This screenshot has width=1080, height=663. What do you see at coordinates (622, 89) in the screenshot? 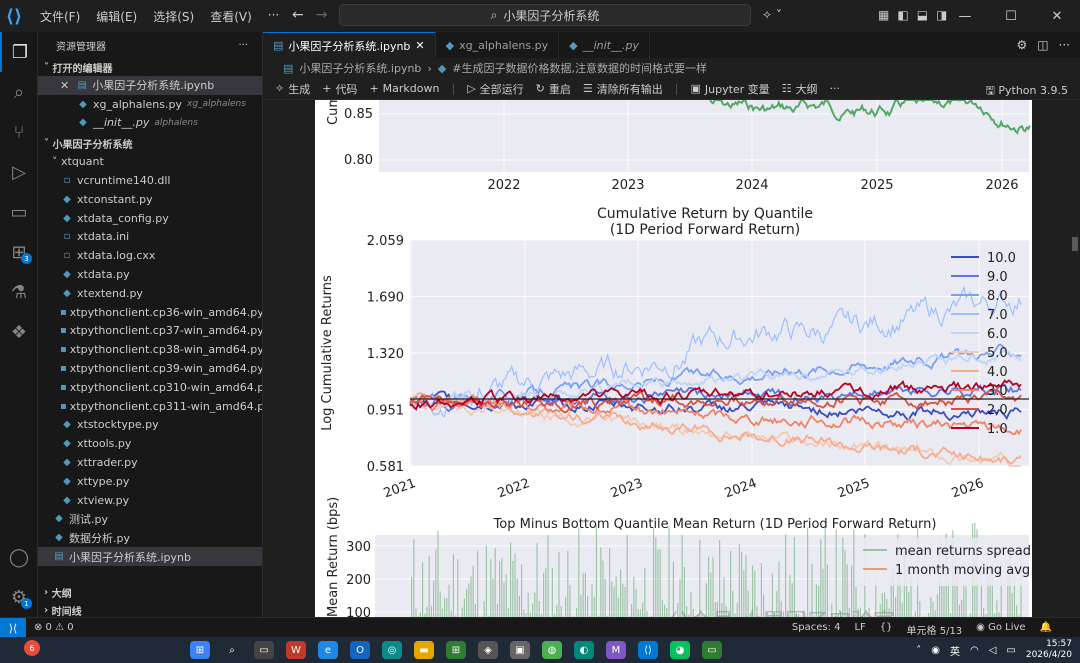
I see `clear-outputs-button: ☰ 清除所有输出` at bounding box center [622, 89].